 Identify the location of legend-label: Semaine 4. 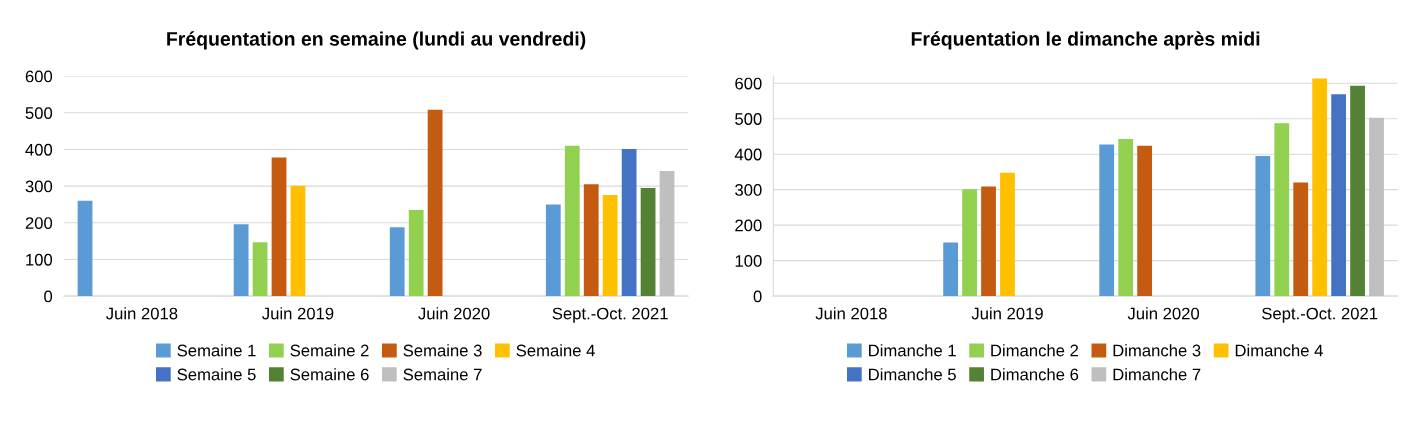
(555, 350).